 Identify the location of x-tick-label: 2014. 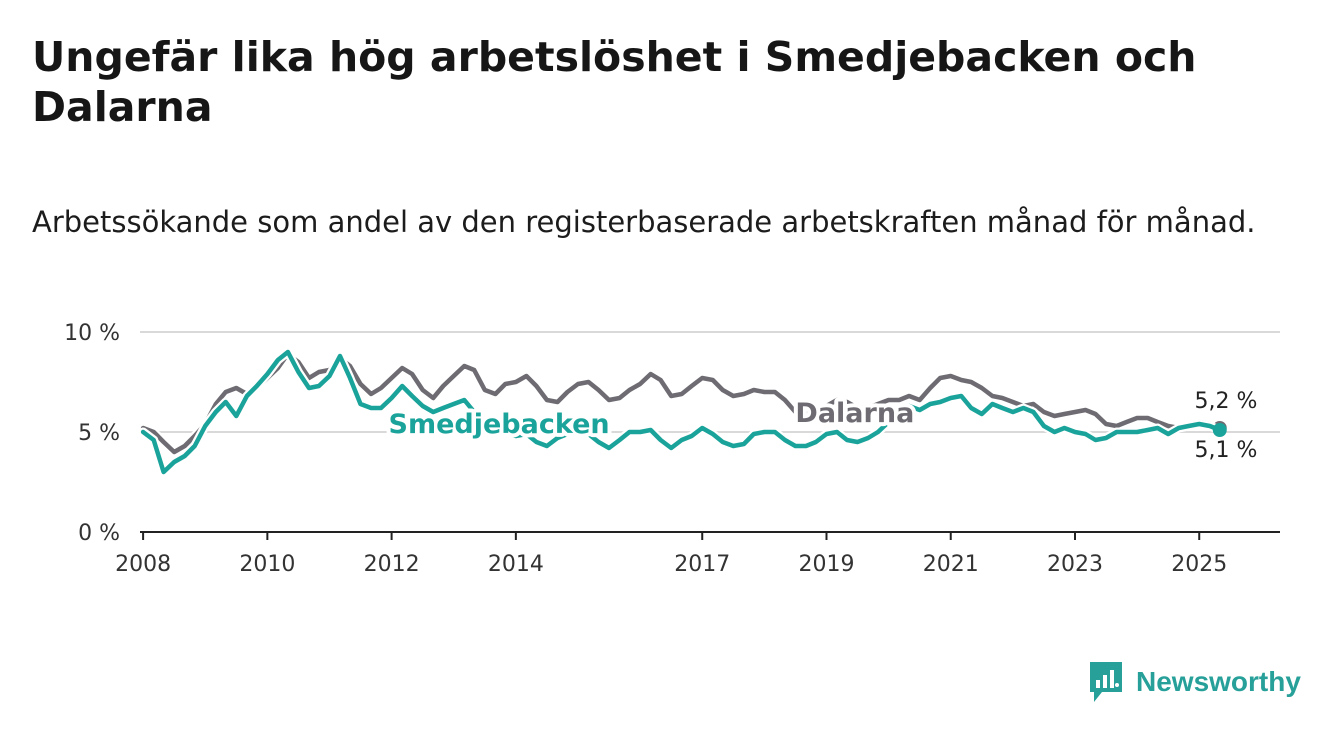
(516, 564).